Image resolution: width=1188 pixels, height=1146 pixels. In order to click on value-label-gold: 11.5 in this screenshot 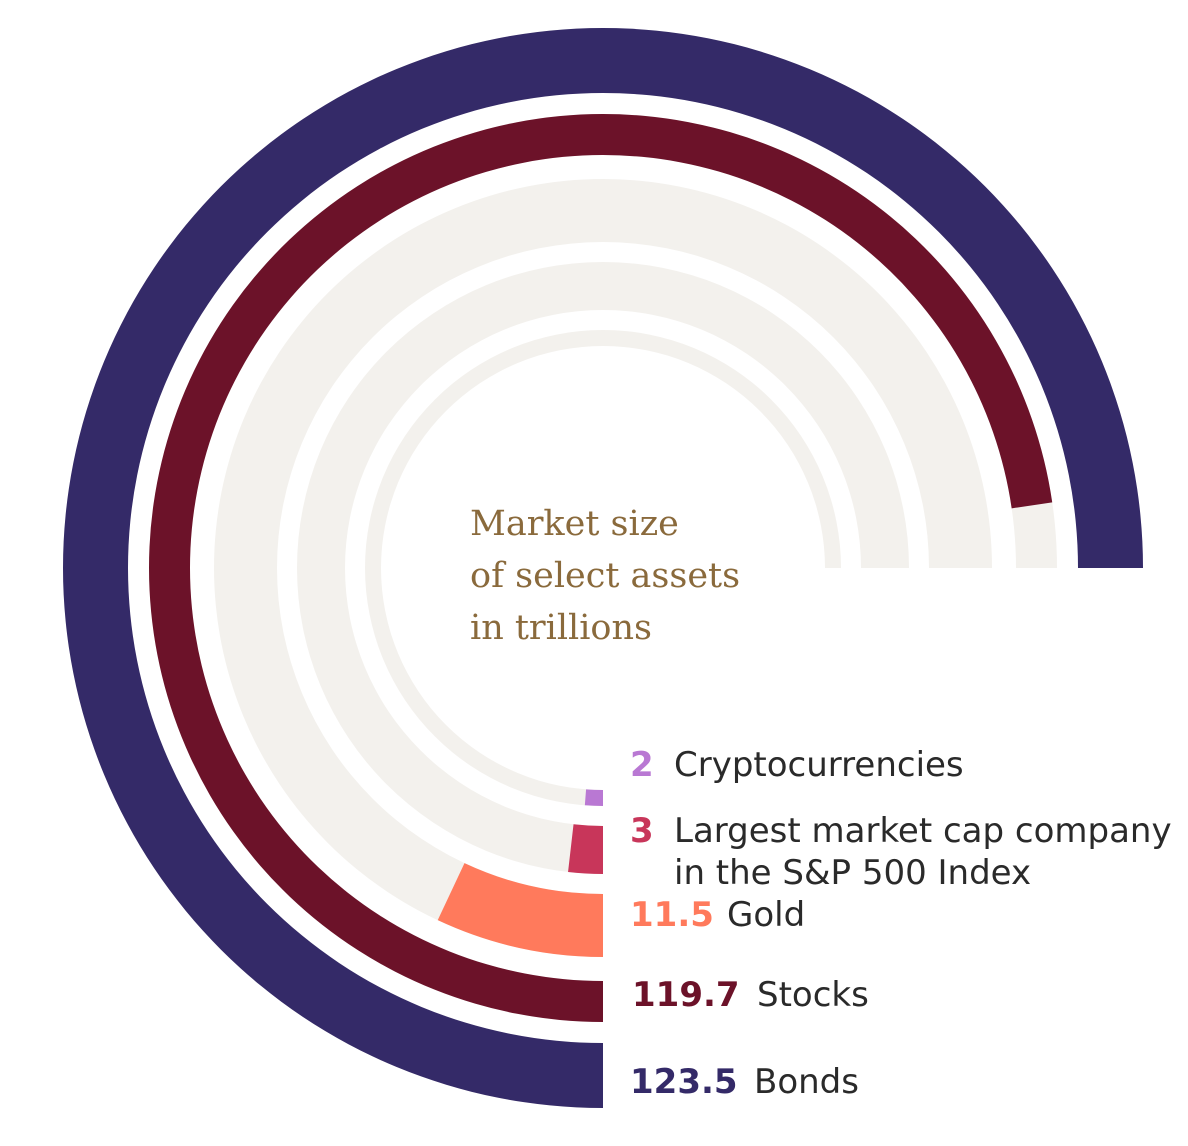, I will do `click(672, 915)`.